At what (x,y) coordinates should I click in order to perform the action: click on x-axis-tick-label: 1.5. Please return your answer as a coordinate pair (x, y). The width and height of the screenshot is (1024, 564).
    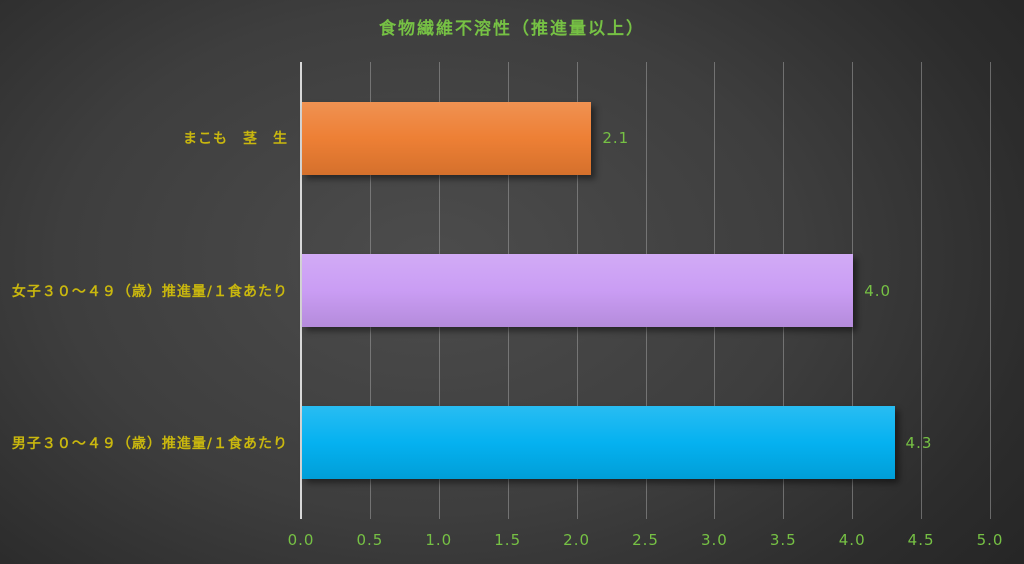
    Looking at the image, I should click on (508, 540).